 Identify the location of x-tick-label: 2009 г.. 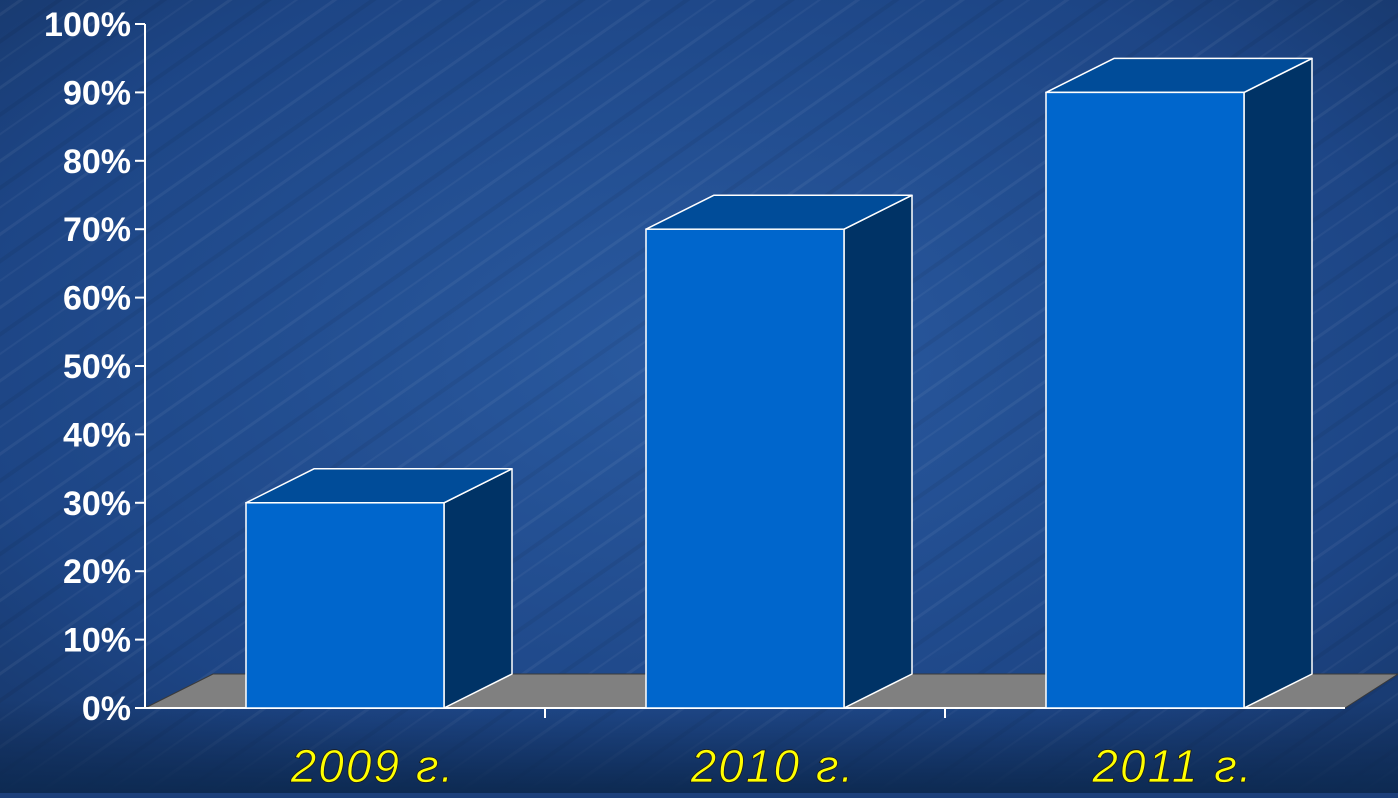
(373, 766).